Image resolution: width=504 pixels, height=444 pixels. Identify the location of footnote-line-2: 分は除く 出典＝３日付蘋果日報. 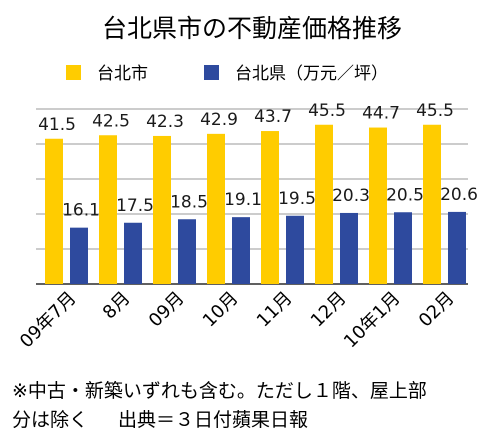
(255, 420).